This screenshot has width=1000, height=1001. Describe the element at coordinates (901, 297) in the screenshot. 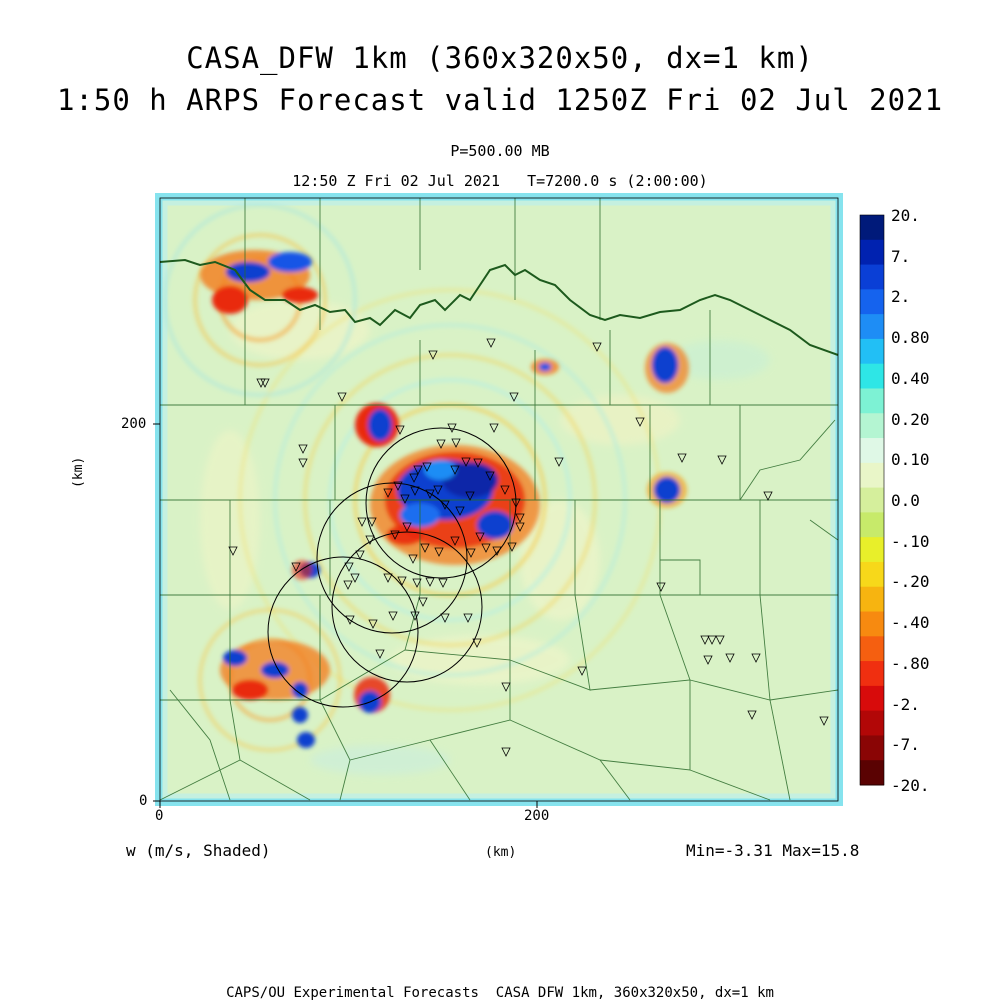

I see `colorbar-label: 2.` at that location.